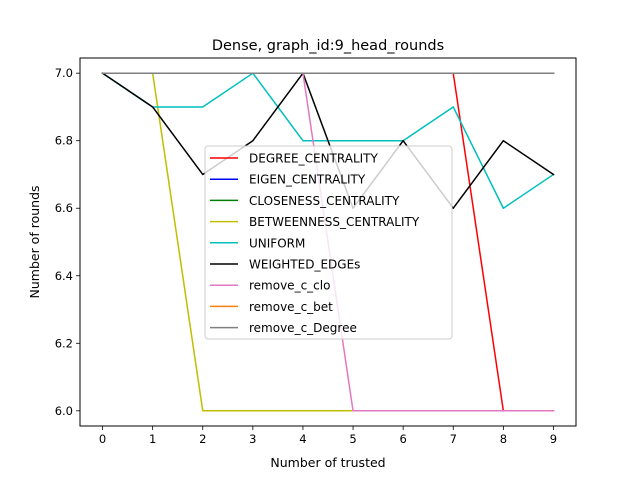 This screenshot has width=640, height=480. What do you see at coordinates (303, 328) in the screenshot?
I see `legend-label-8: remove_c_Degree` at bounding box center [303, 328].